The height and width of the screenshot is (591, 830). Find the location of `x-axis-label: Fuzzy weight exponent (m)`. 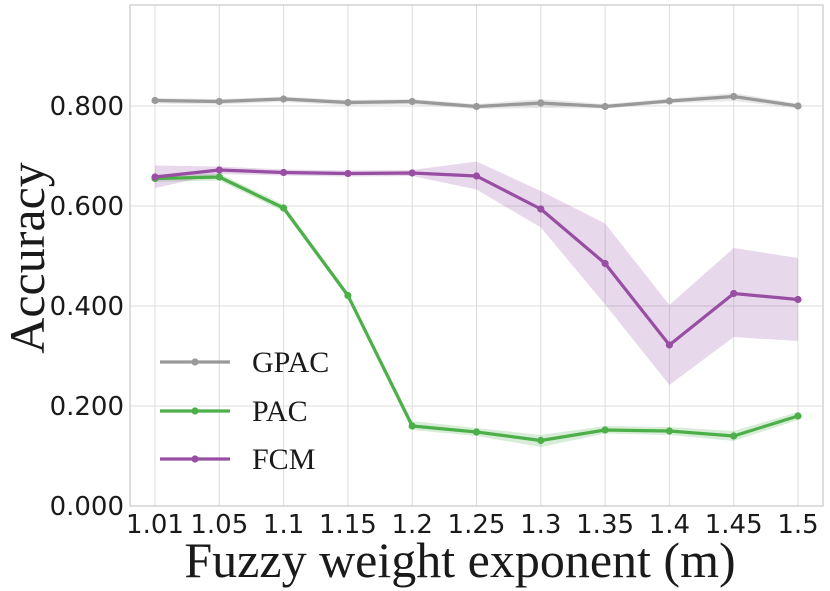

x-axis-label: Fuzzy weight exponent (m) is located at coordinates (459, 560).